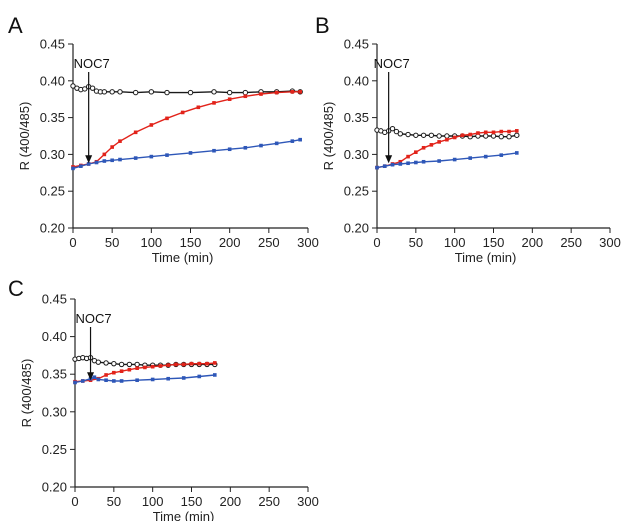 The width and height of the screenshot is (623, 521). Describe the element at coordinates (308, 242) in the screenshot. I see `x-tick-label: 300` at that location.